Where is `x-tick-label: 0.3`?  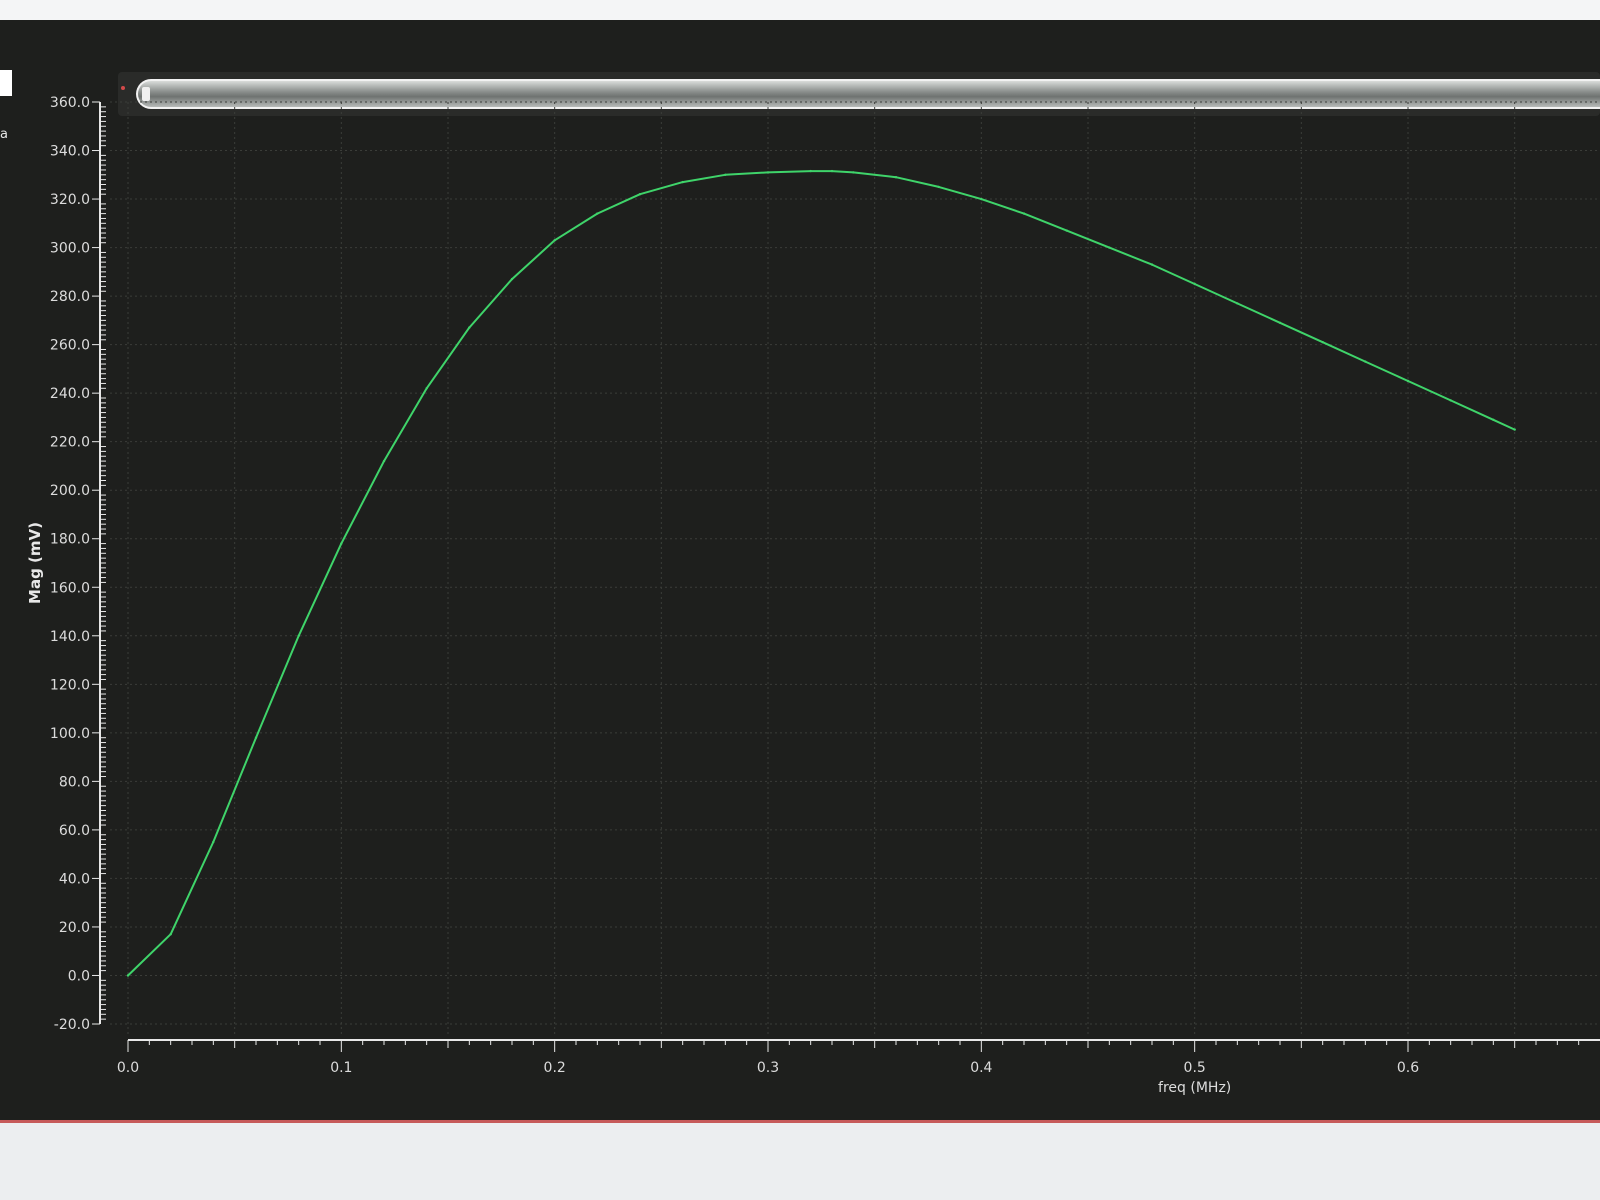 x-tick-label: 0.3 is located at coordinates (768, 1068).